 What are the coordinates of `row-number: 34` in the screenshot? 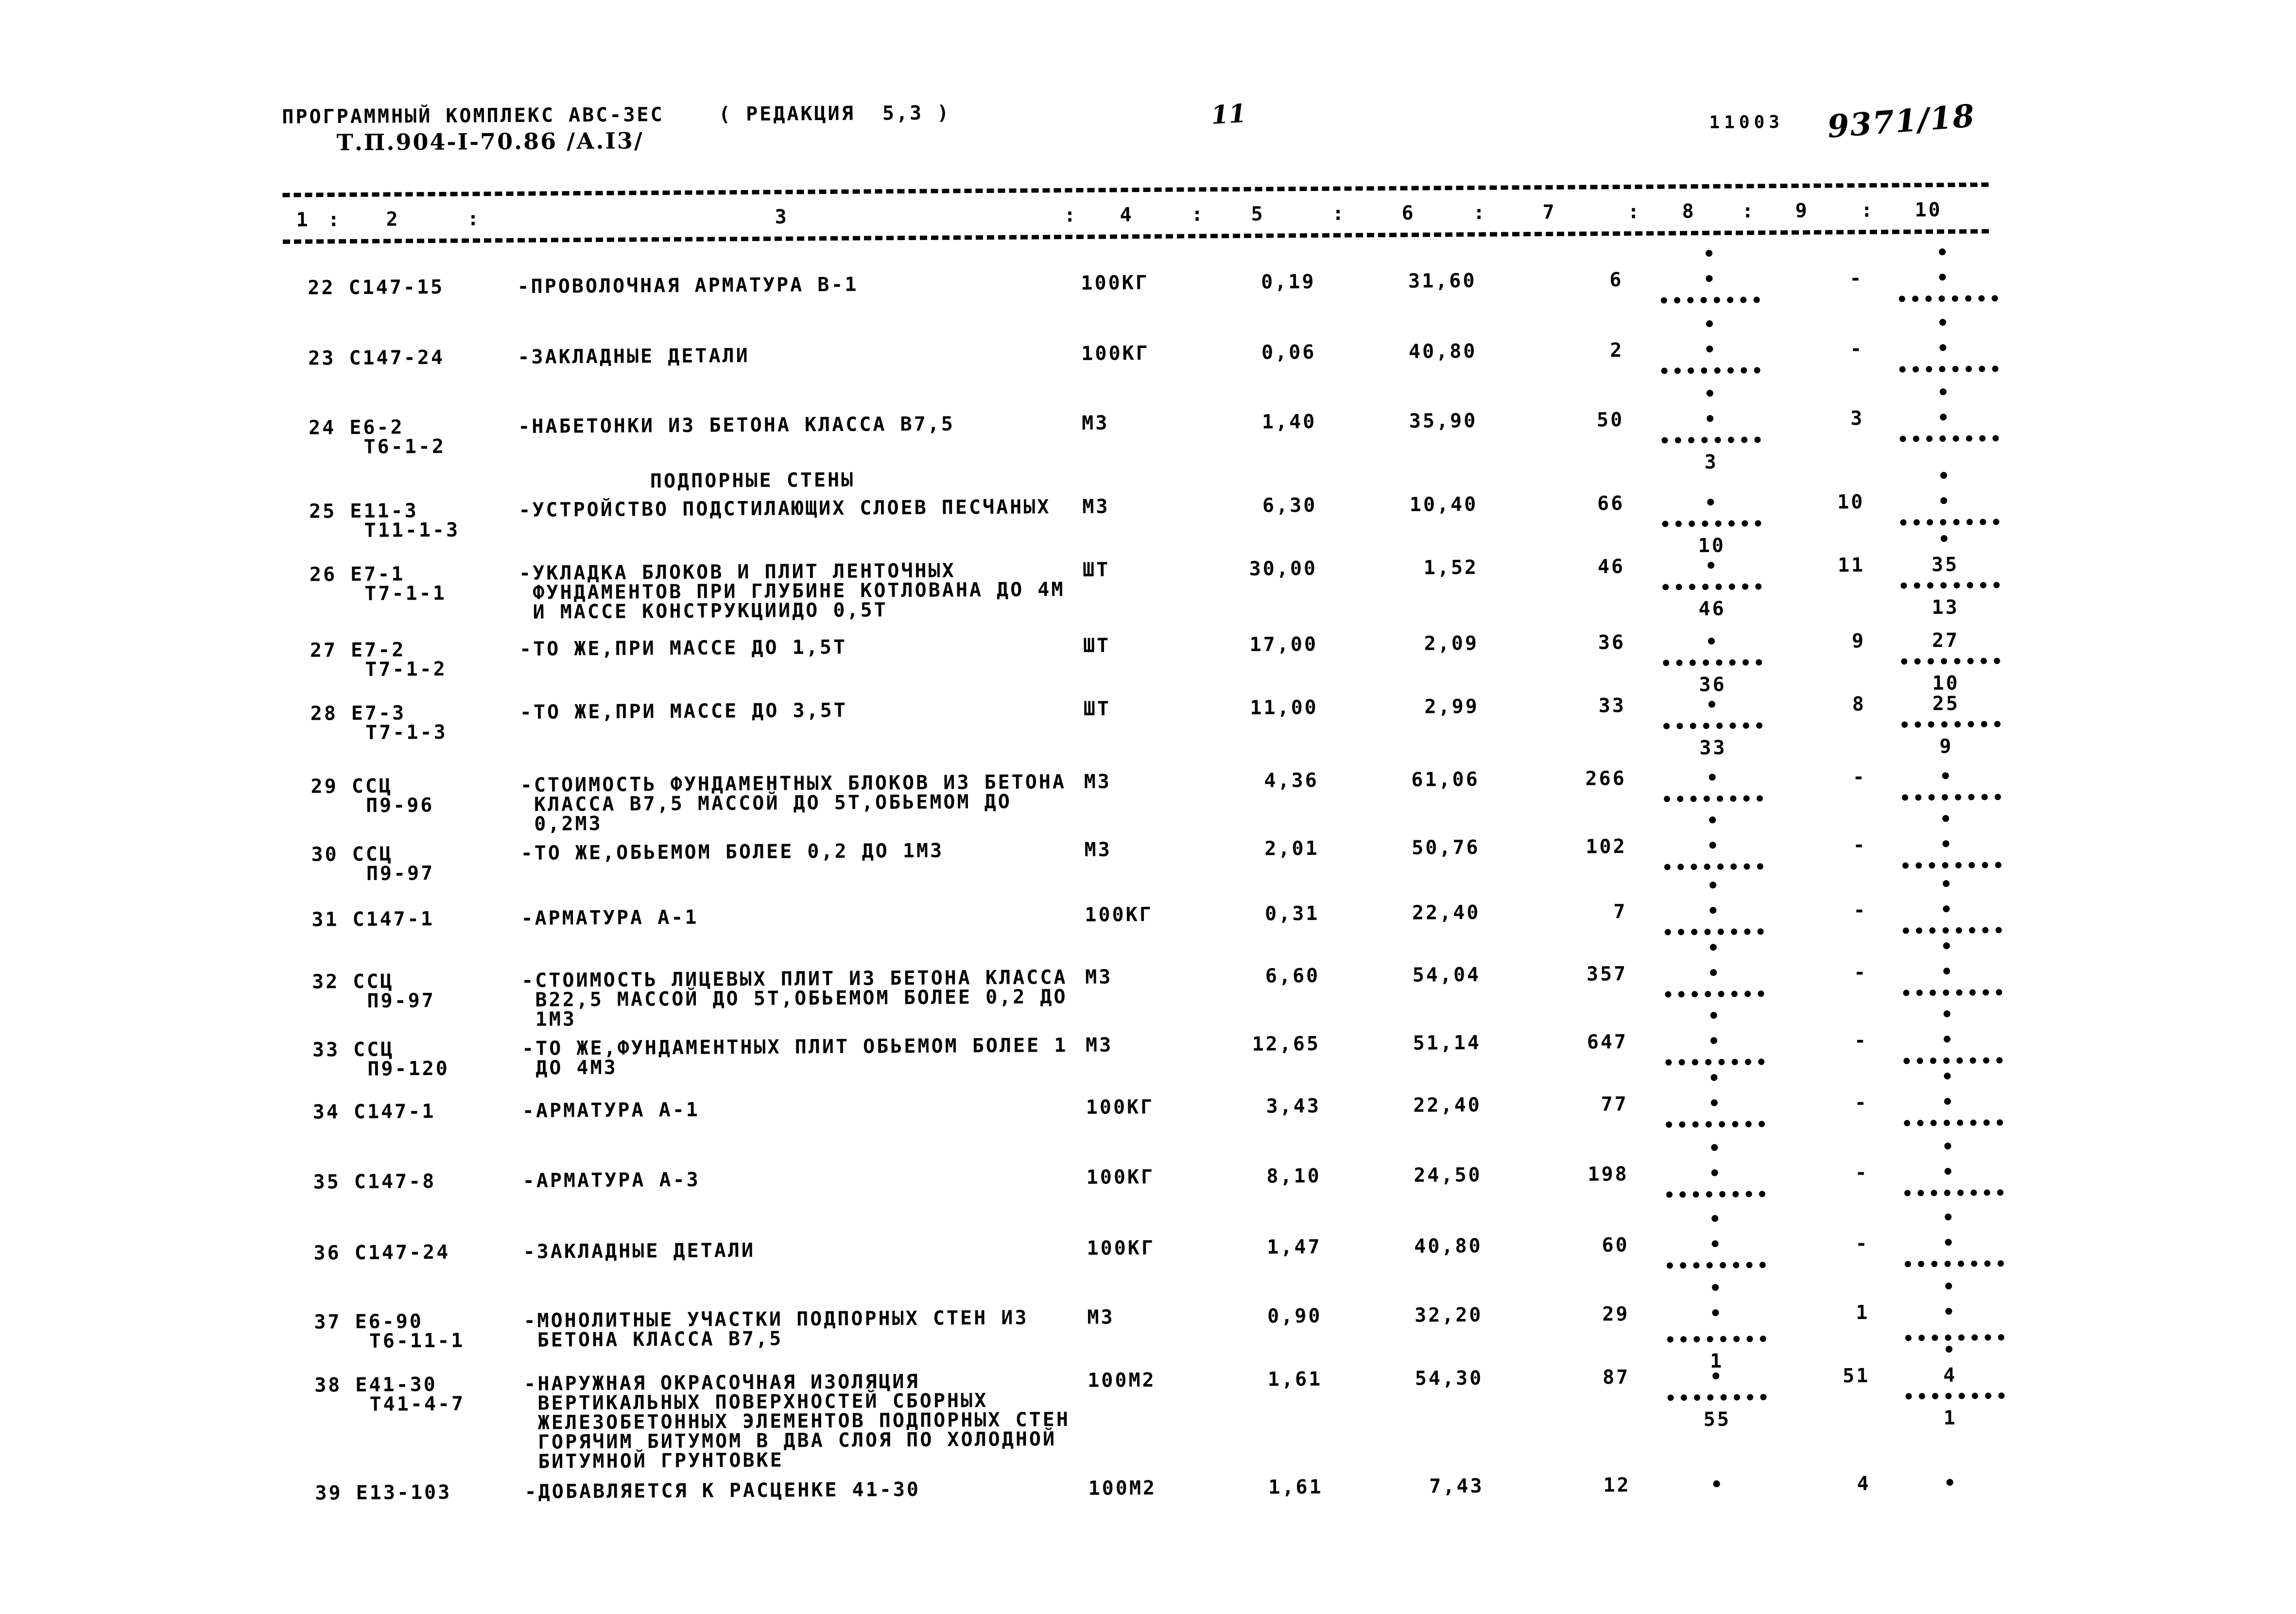 It's located at (326, 1112).